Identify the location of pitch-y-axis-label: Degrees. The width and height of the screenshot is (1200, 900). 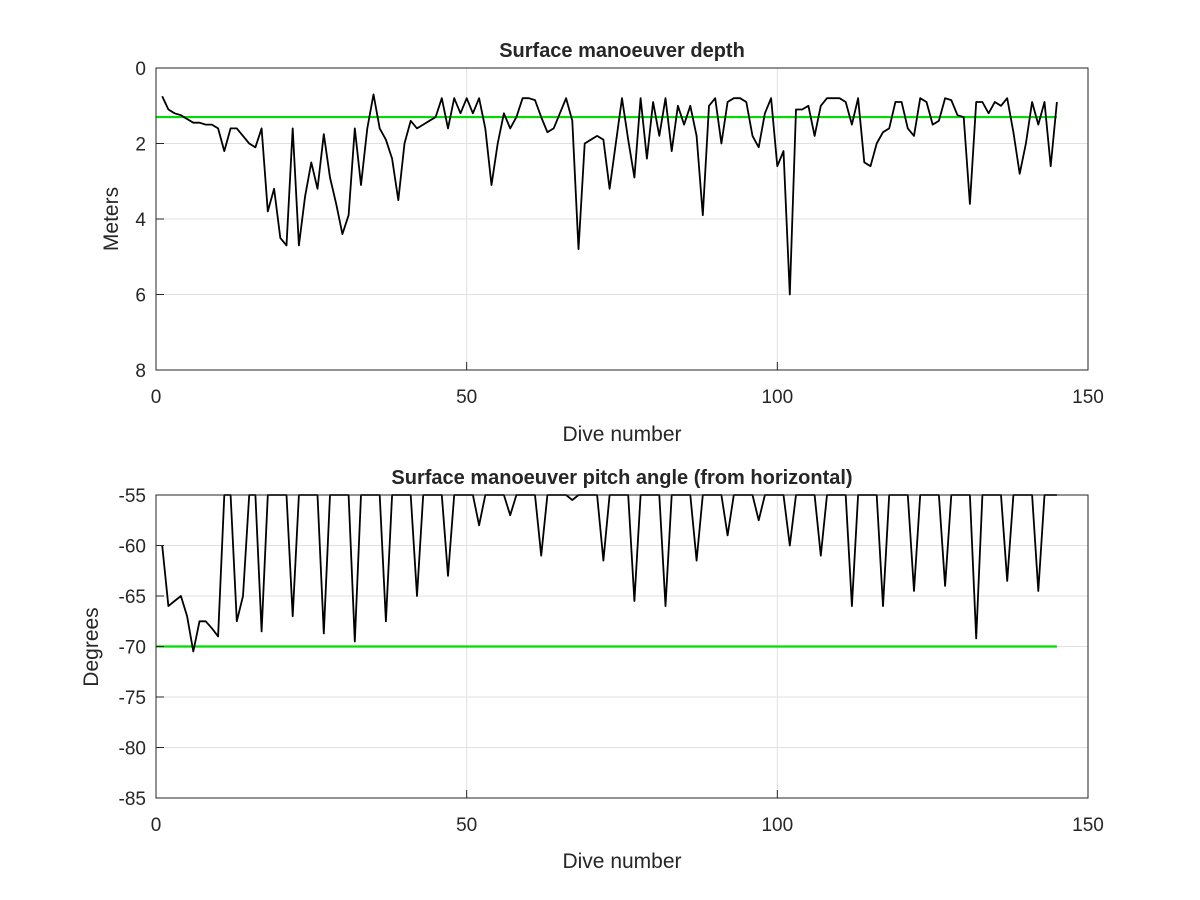
(91, 646).